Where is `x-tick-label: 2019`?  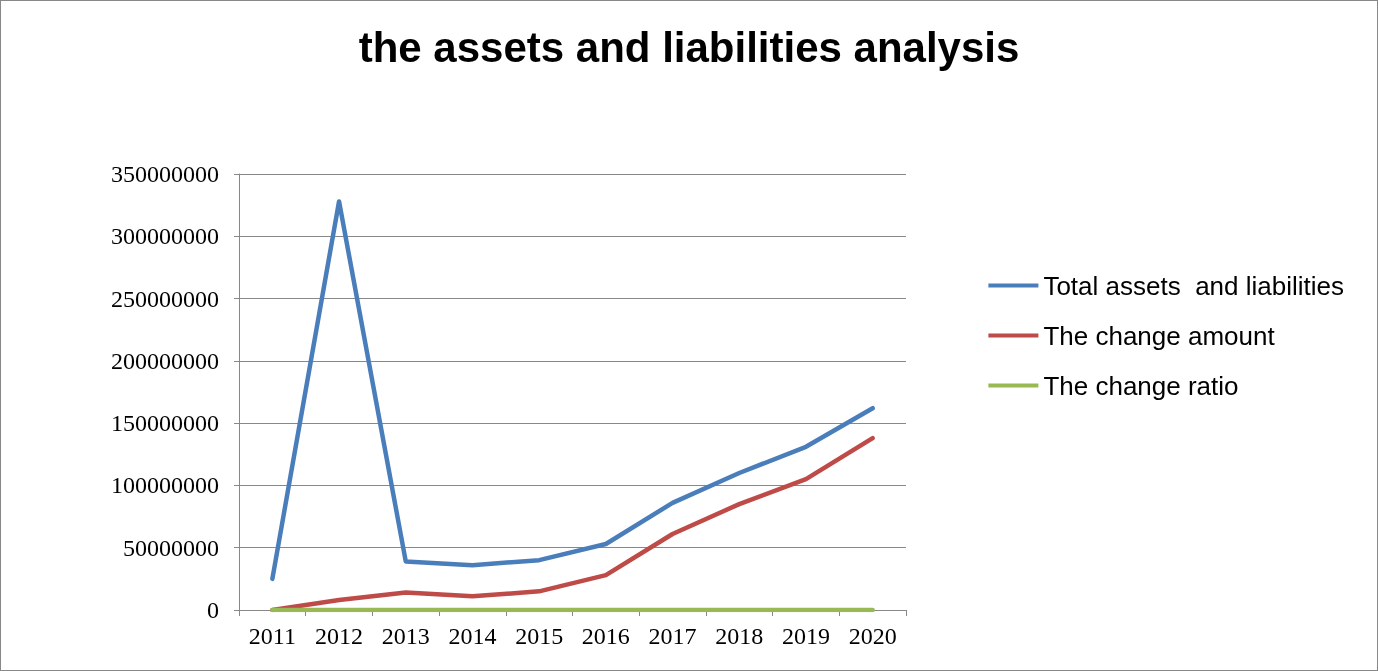 x-tick-label: 2019 is located at coordinates (805, 636).